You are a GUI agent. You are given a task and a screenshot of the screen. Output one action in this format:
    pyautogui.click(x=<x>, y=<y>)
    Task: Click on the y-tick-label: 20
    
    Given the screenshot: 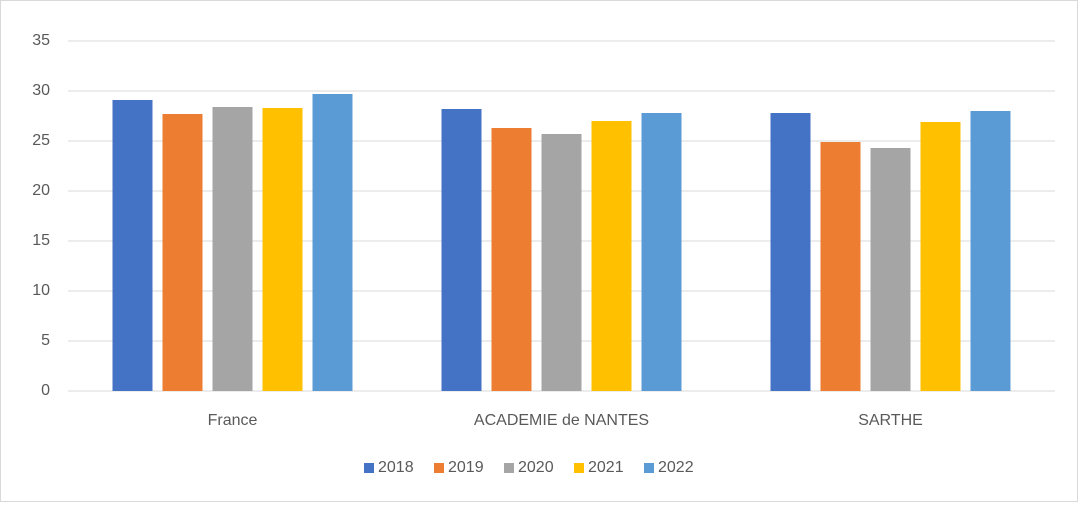 What is the action you would take?
    pyautogui.click(x=41, y=190)
    